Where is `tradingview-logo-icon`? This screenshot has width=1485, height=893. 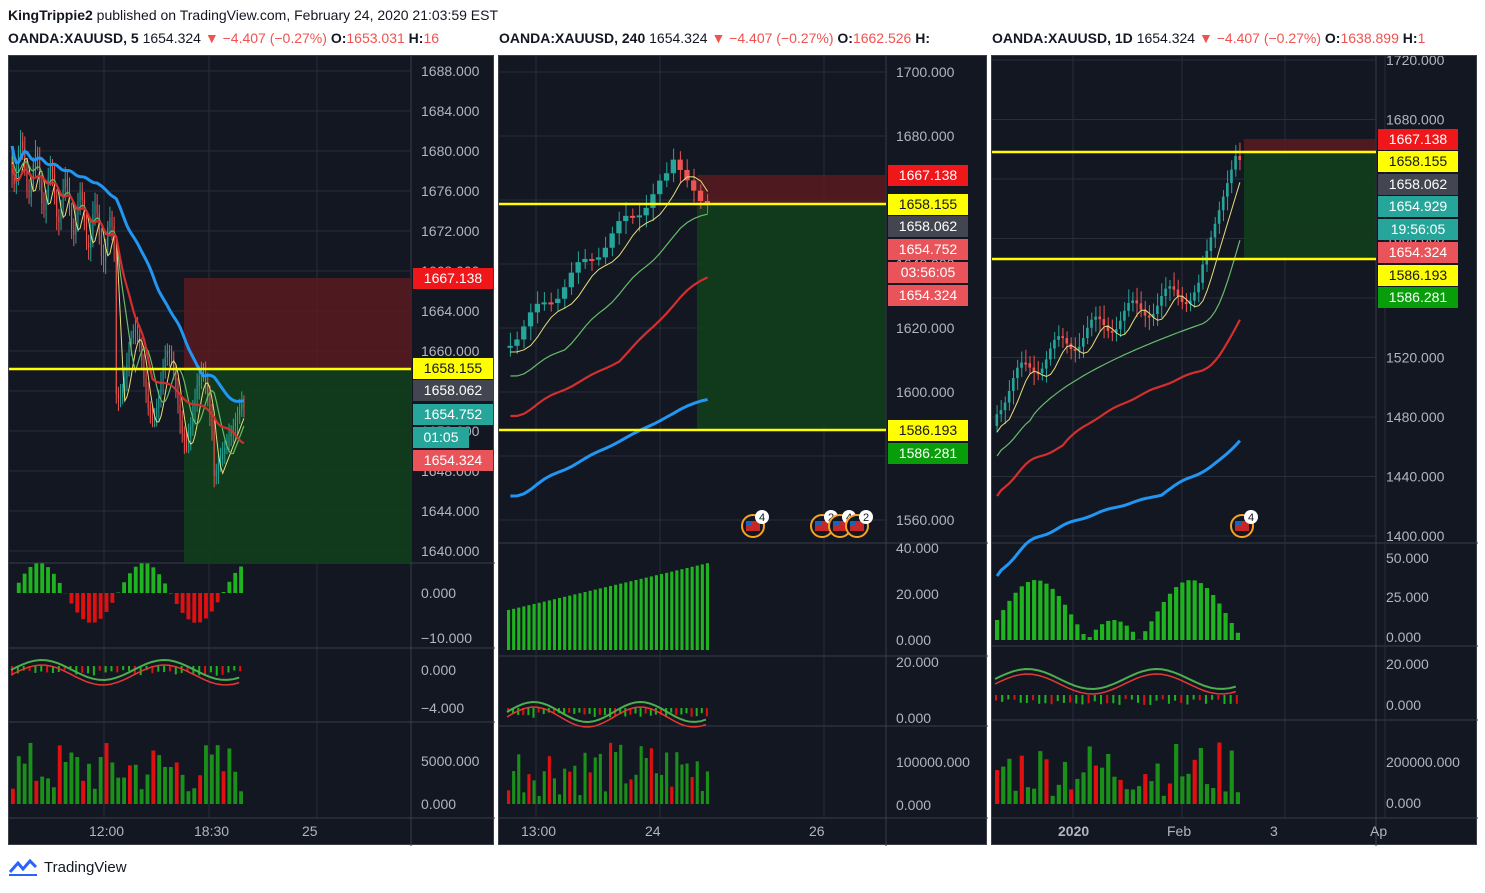
tradingview-logo-icon is located at coordinates (23, 867).